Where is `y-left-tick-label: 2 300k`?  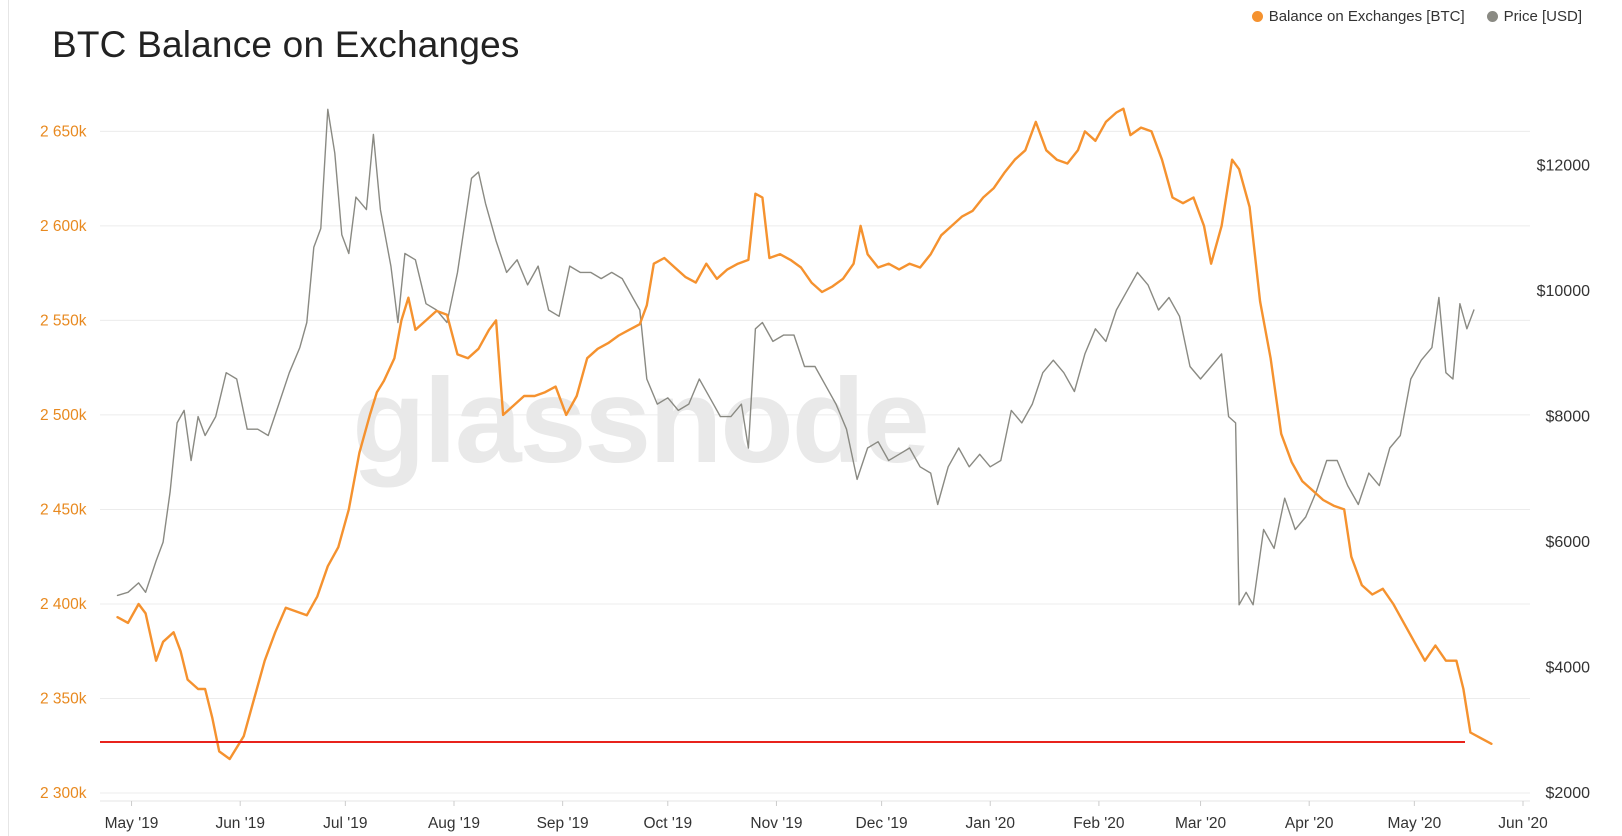 y-left-tick-label: 2 300k is located at coordinates (63, 793).